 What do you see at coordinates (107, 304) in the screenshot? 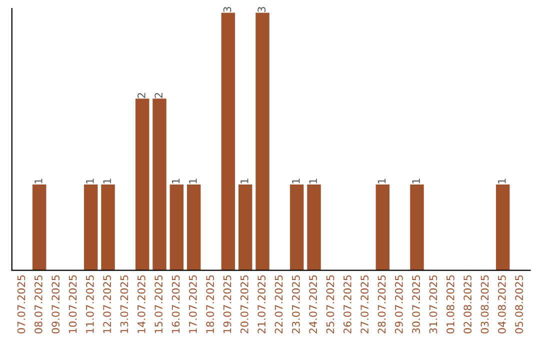
I see `x-tick-label: 12.07.2025` at bounding box center [107, 304].